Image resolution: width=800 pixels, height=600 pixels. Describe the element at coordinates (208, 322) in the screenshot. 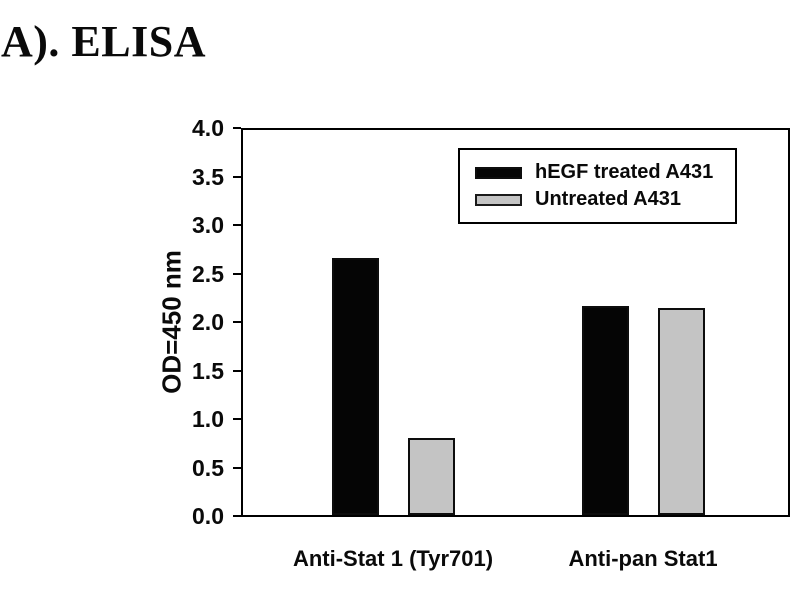

I see `y-axis-tick-label: 2.0` at that location.